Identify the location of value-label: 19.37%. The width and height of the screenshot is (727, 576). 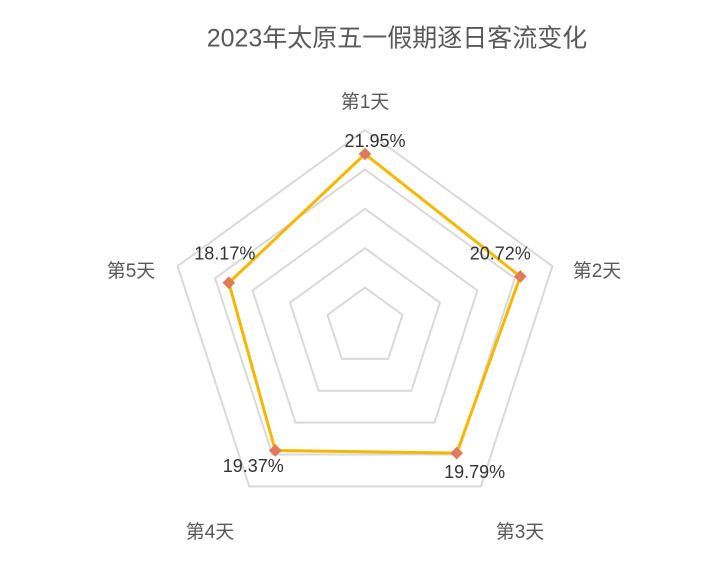
(253, 466).